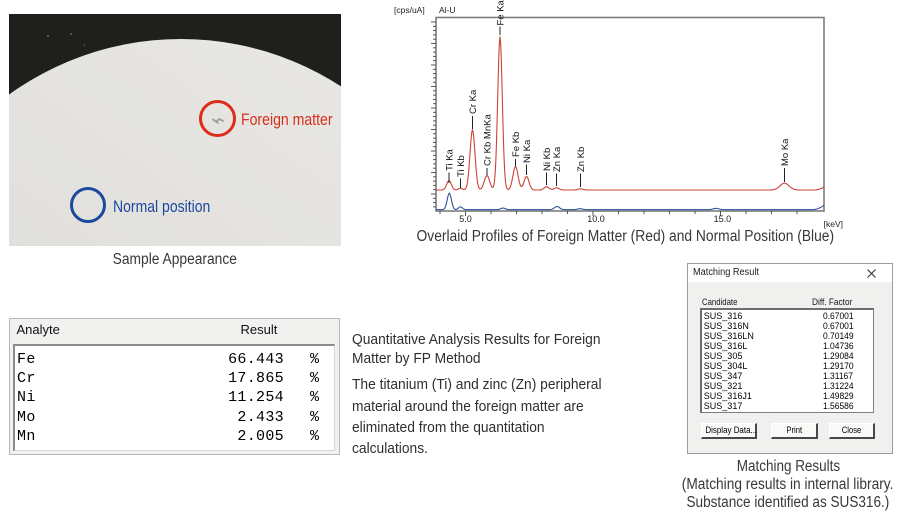 Image resolution: width=900 pixels, height=516 pixels. Describe the element at coordinates (596, 219) in the screenshot. I see `svg-text: 10.0` at that location.